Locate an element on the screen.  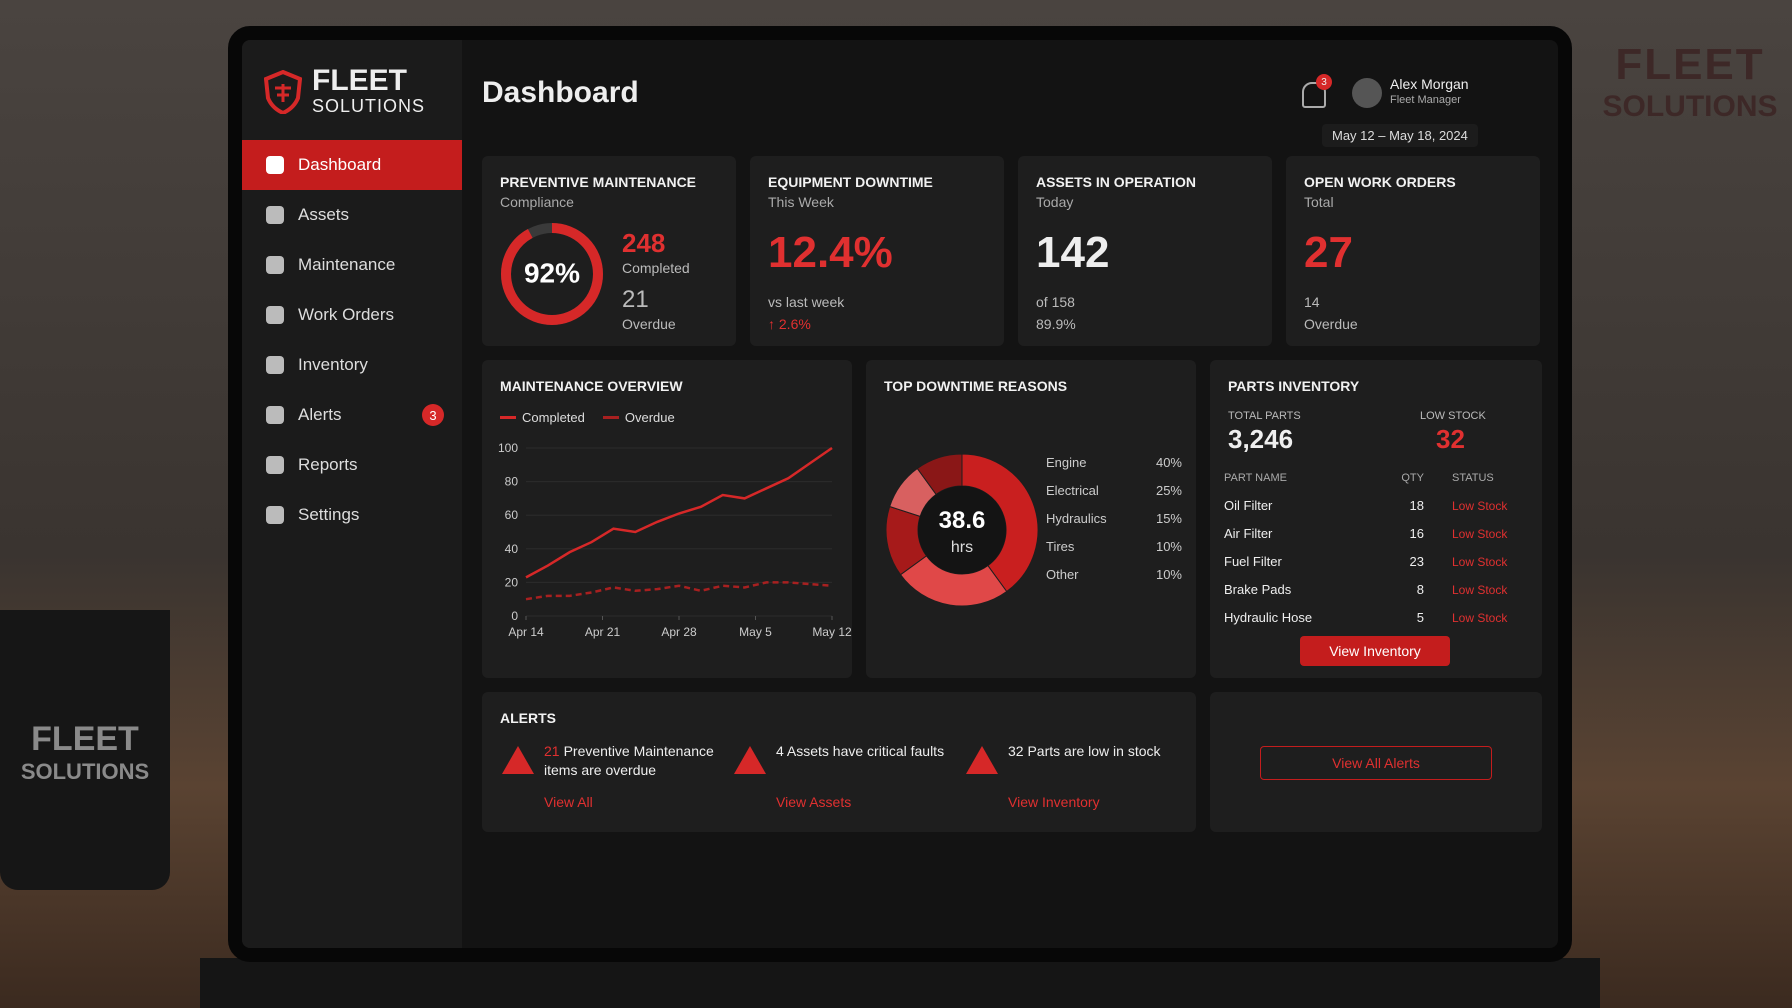
nav-label: Assets is located at coordinates (324, 214).